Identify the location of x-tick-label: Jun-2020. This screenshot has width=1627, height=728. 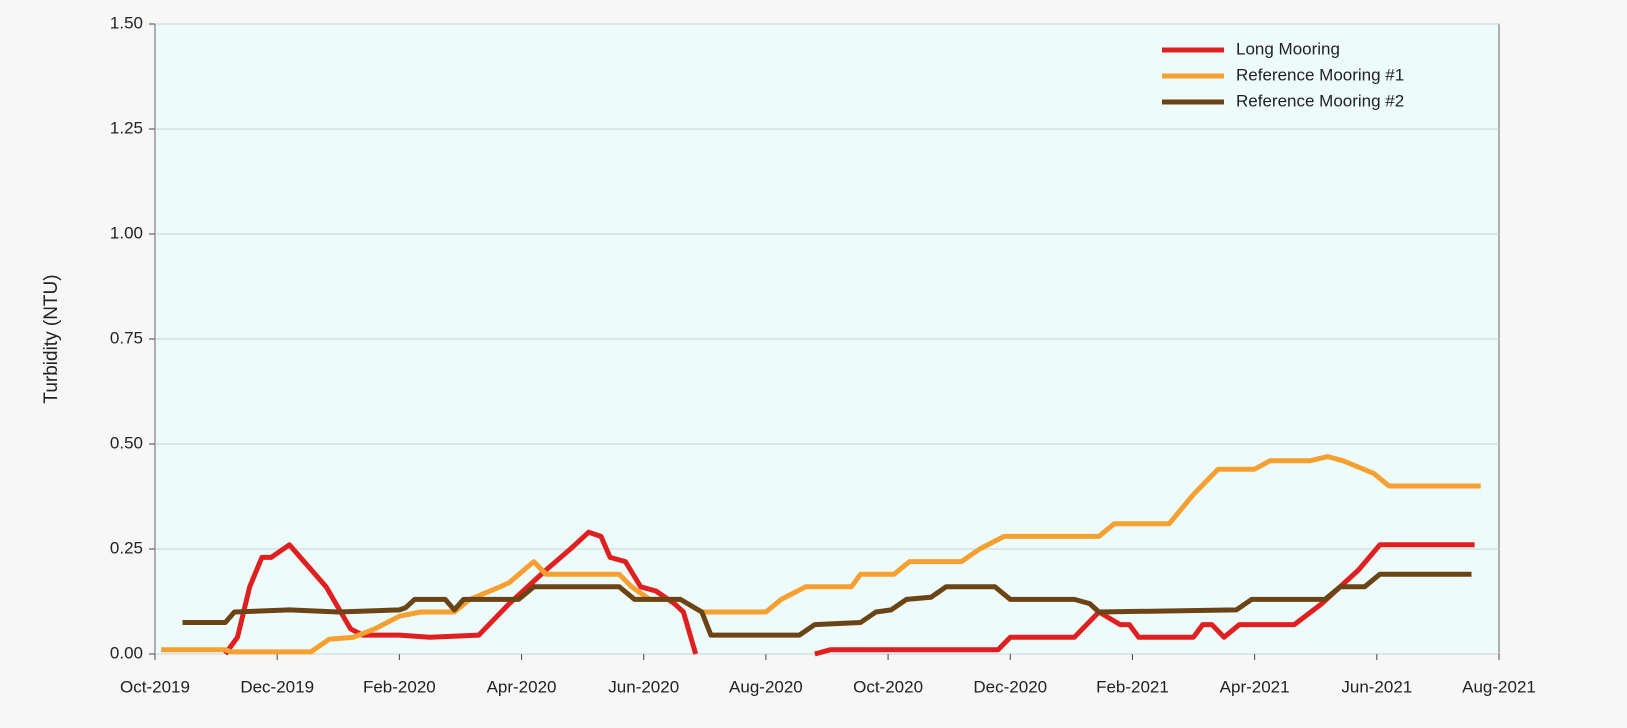
(643, 686).